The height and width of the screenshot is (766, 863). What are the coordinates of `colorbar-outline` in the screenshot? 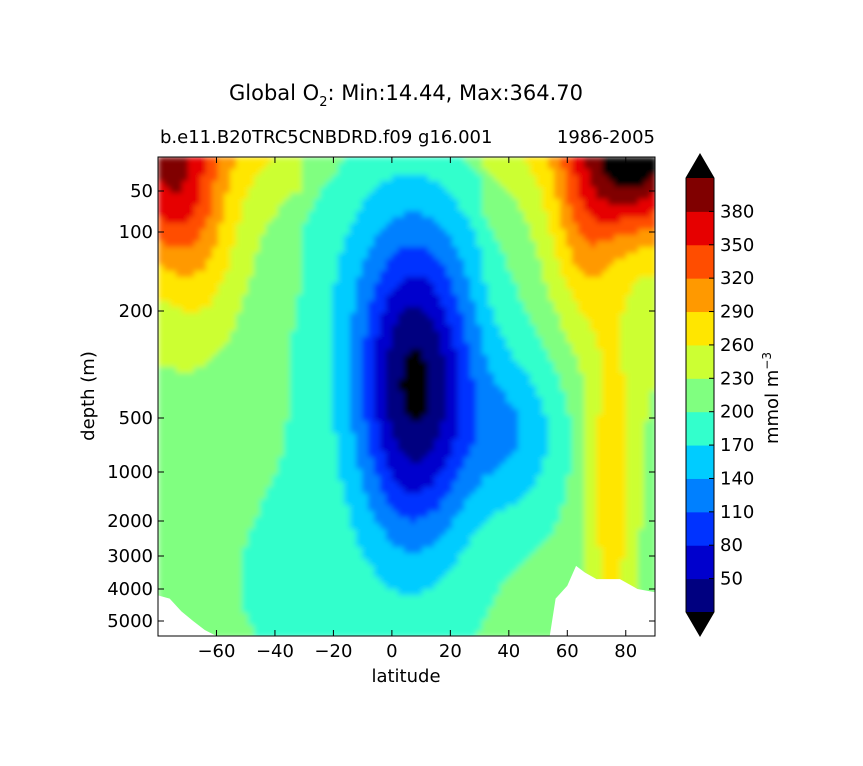 It's located at (700, 395).